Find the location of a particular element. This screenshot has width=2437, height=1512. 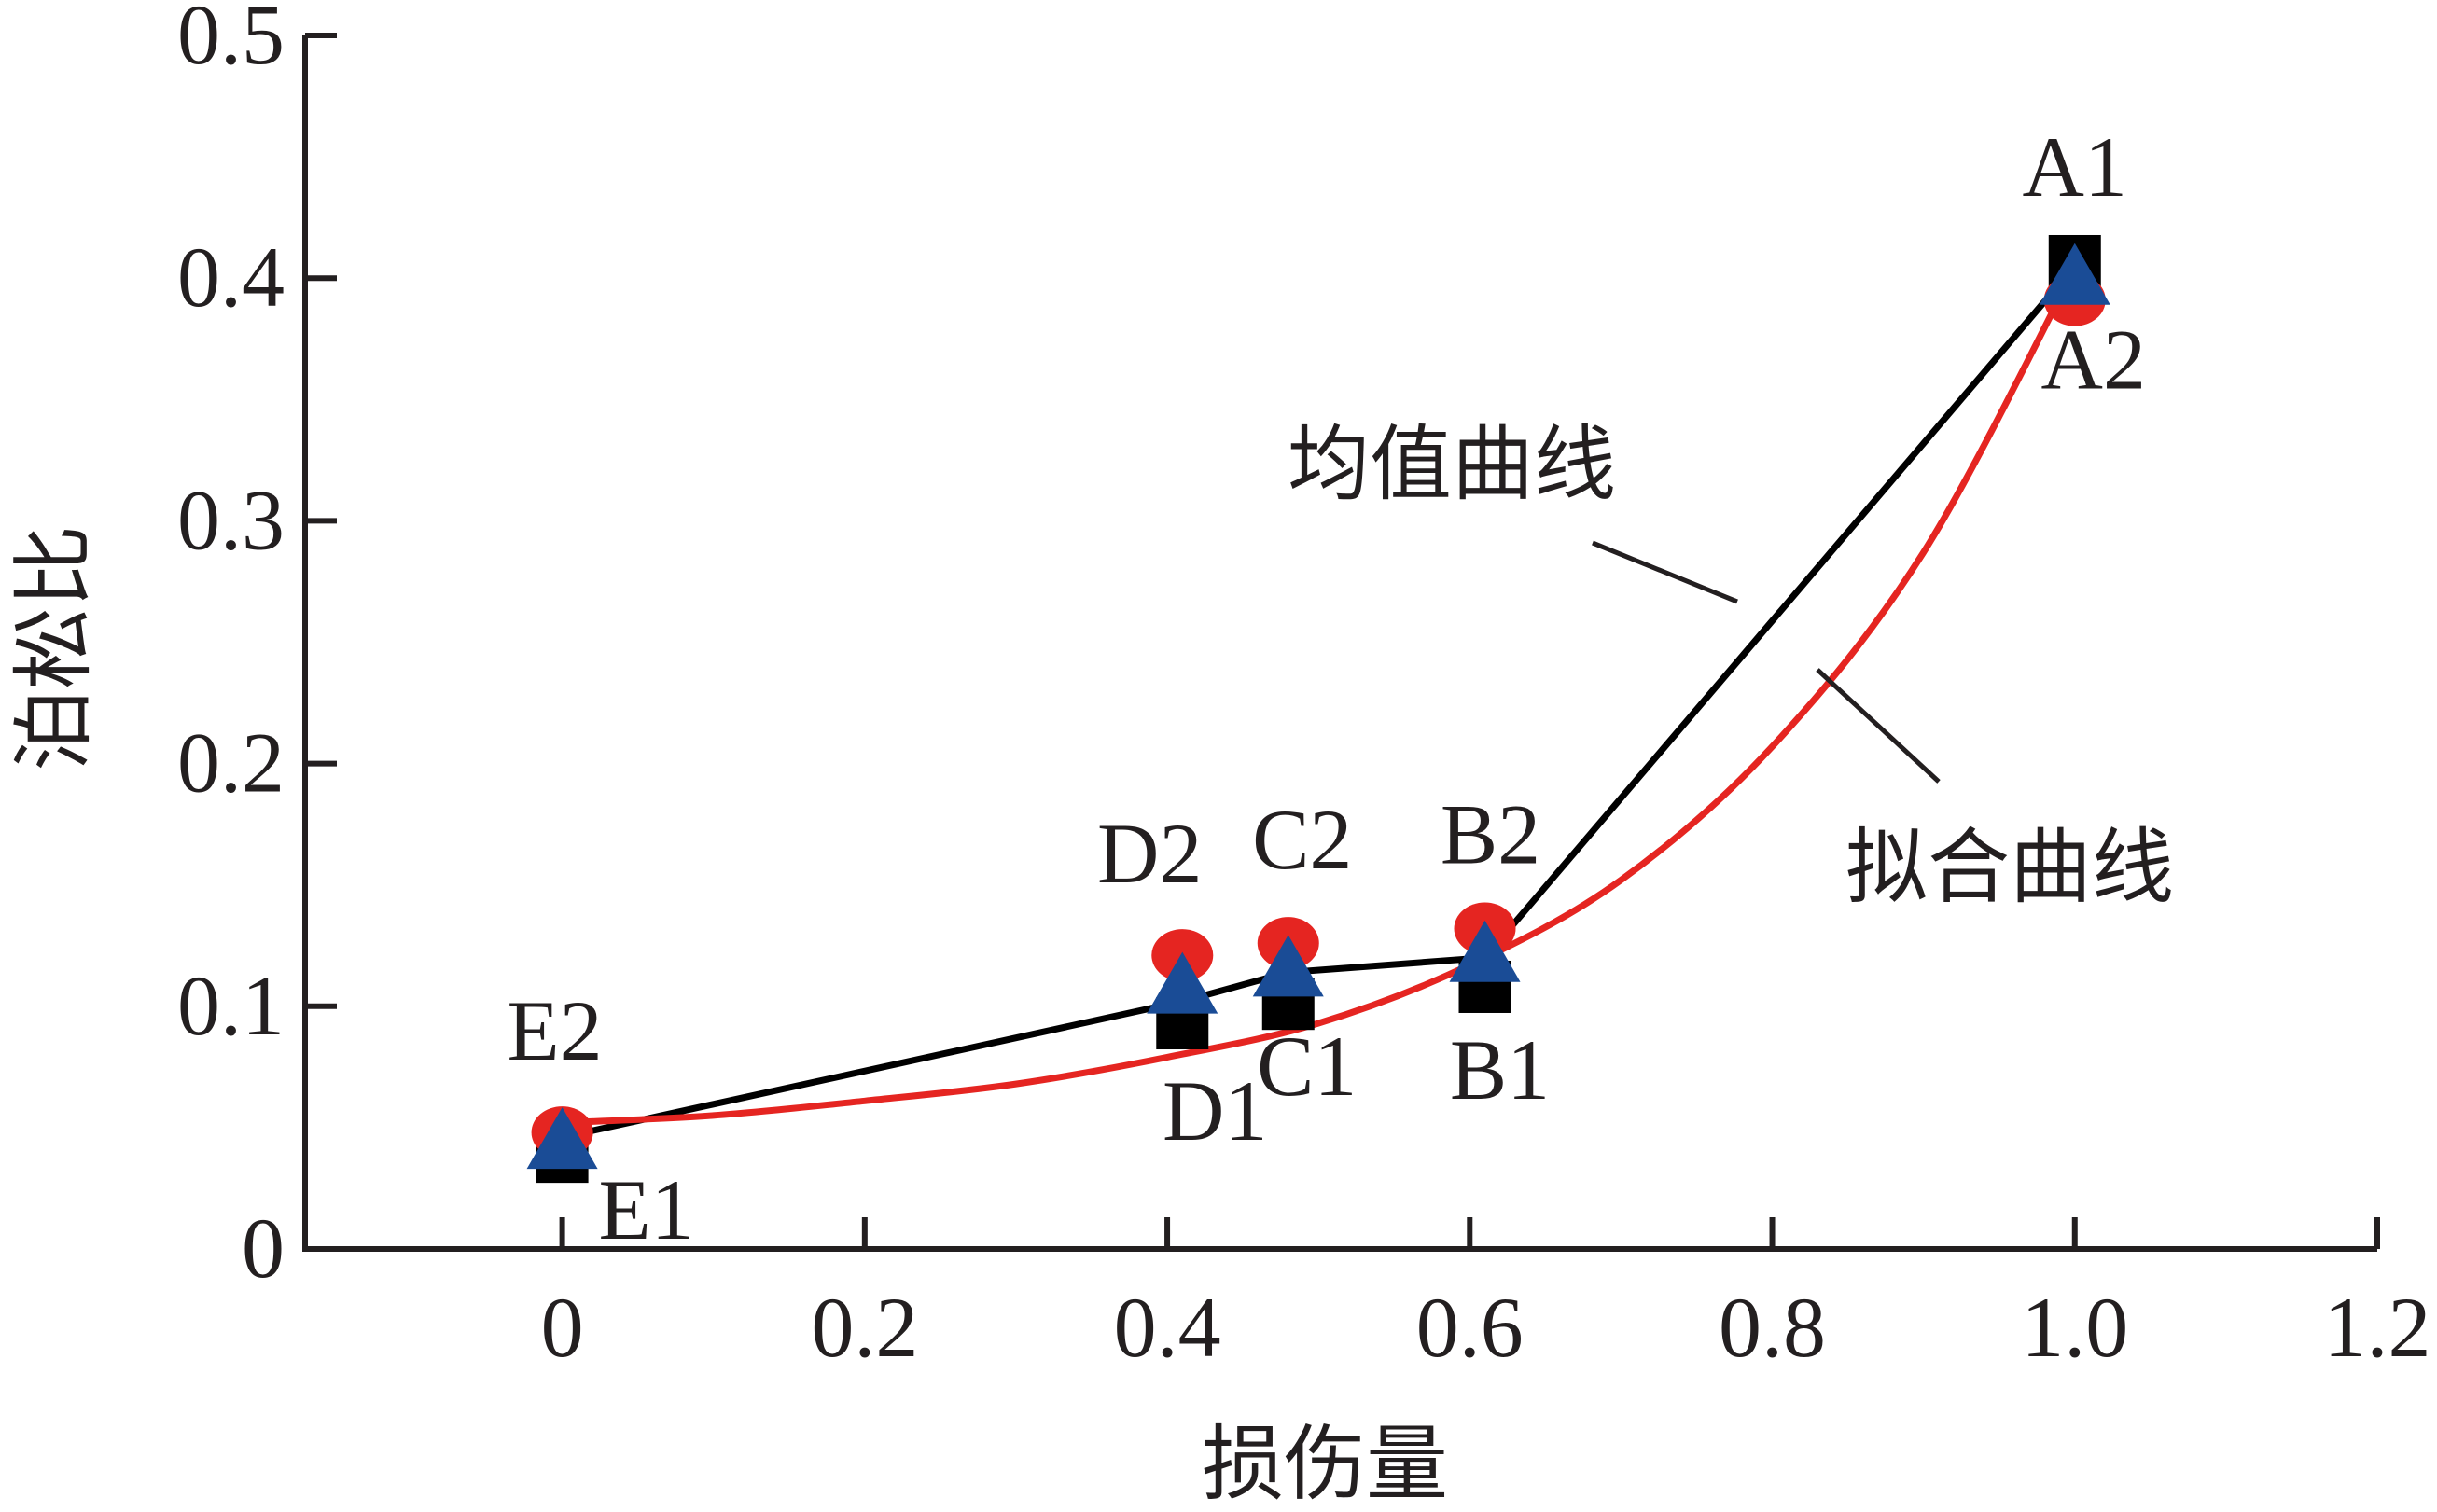

mean-curve-label: 均值曲线 is located at coordinates (1452, 464).